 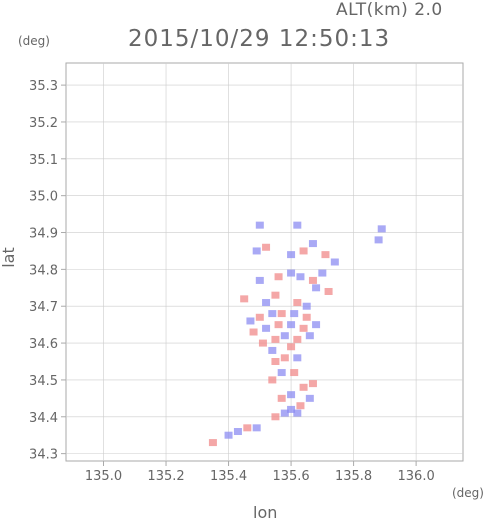 What do you see at coordinates (43, 455) in the screenshot?
I see `y-tick-label: 34.3` at bounding box center [43, 455].